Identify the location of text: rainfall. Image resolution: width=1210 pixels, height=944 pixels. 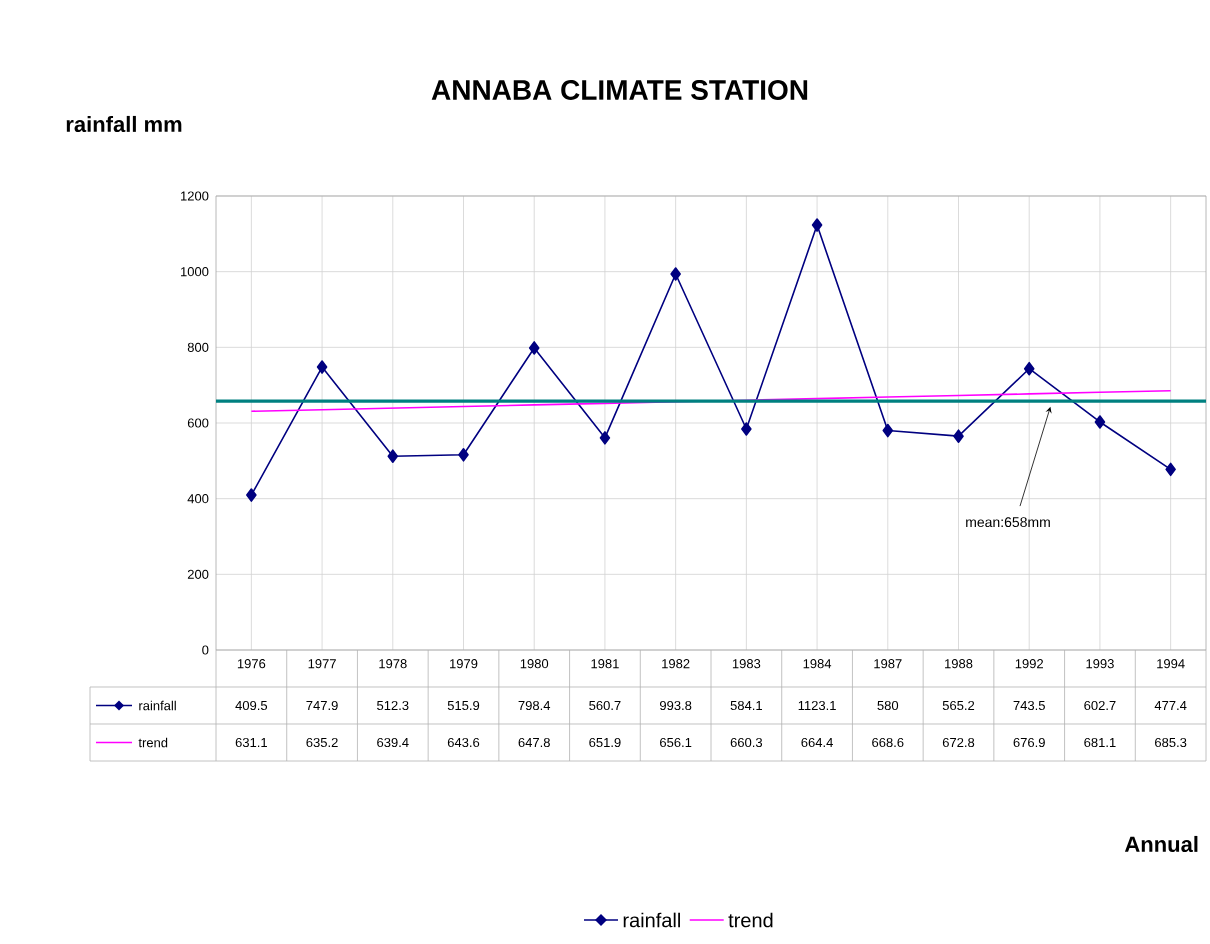
(651, 920).